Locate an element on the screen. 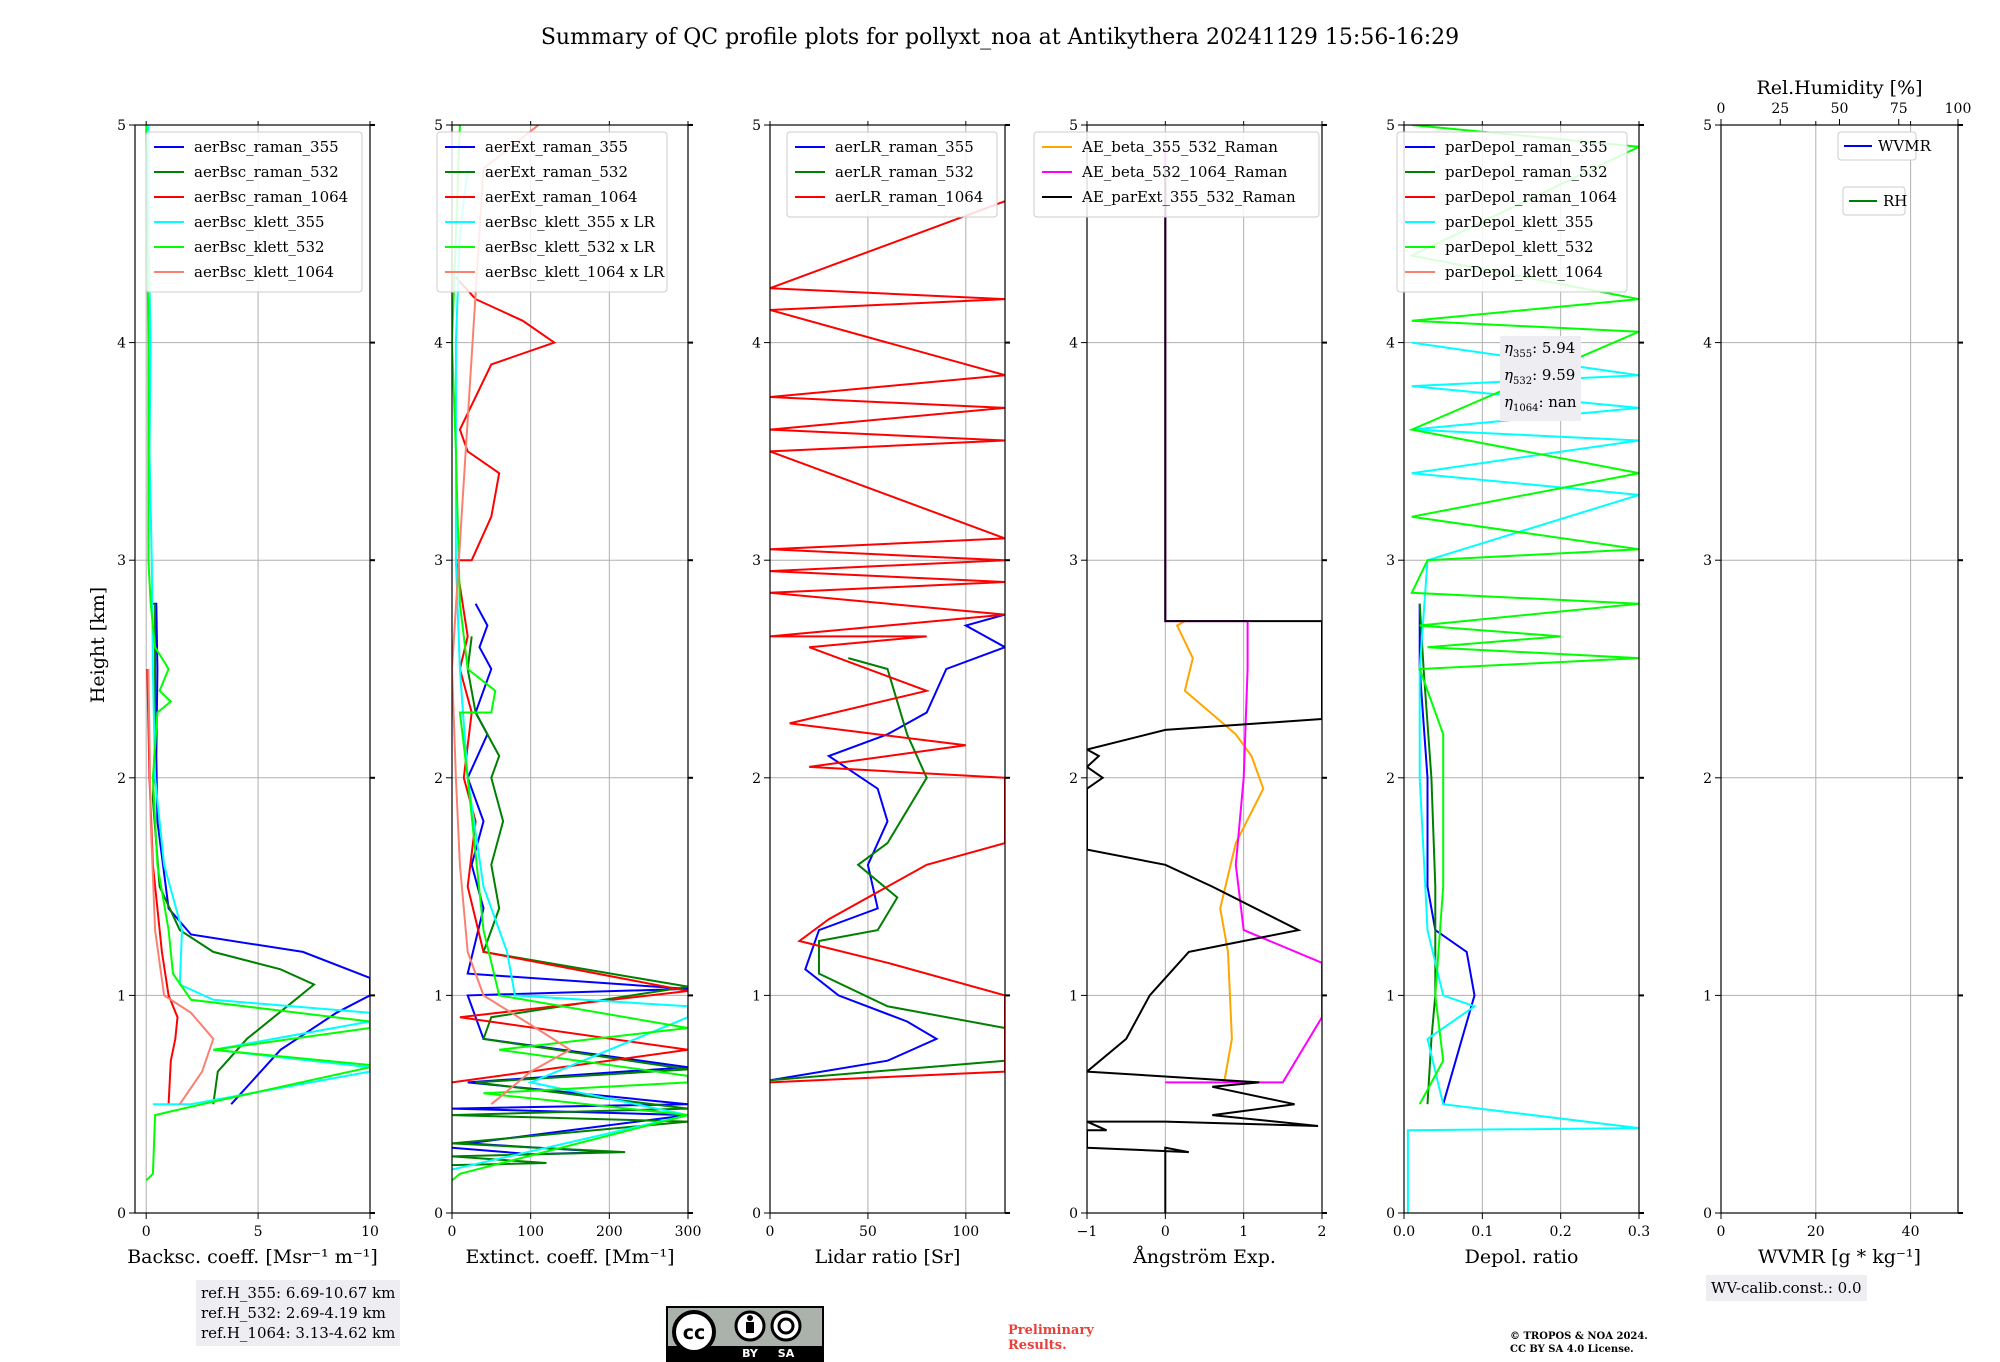 The image size is (2000, 1362). legend-label: aerLR_raman_355 is located at coordinates (904, 147).